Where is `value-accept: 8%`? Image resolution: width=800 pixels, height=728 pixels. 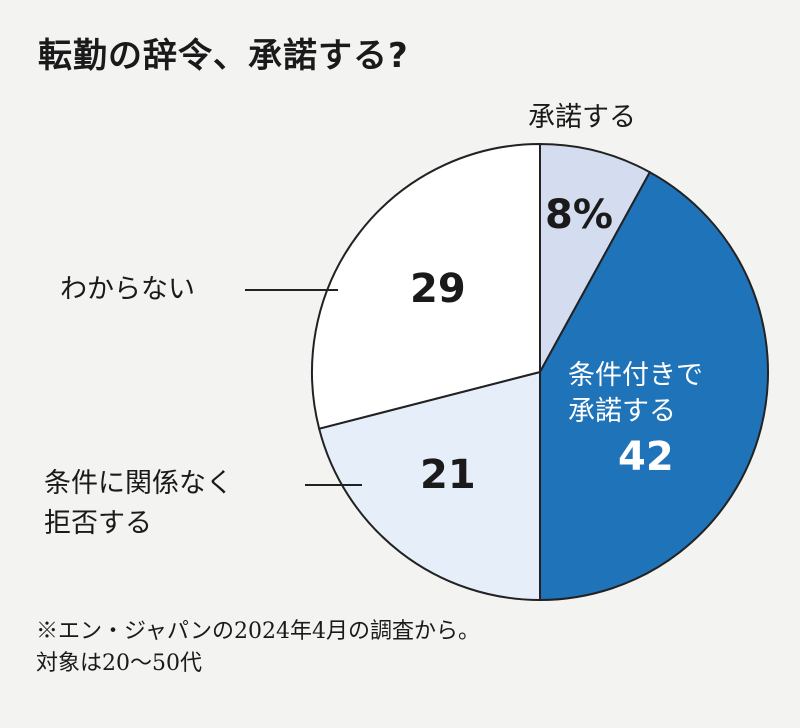 value-accept: 8% is located at coordinates (579, 215).